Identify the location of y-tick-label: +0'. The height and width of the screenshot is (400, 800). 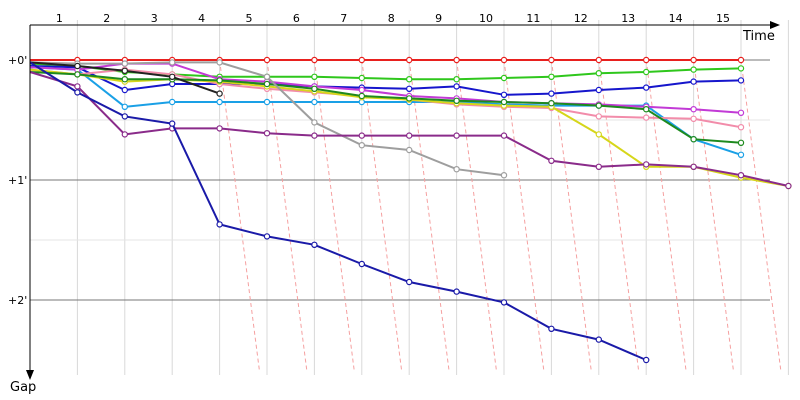
(17, 60).